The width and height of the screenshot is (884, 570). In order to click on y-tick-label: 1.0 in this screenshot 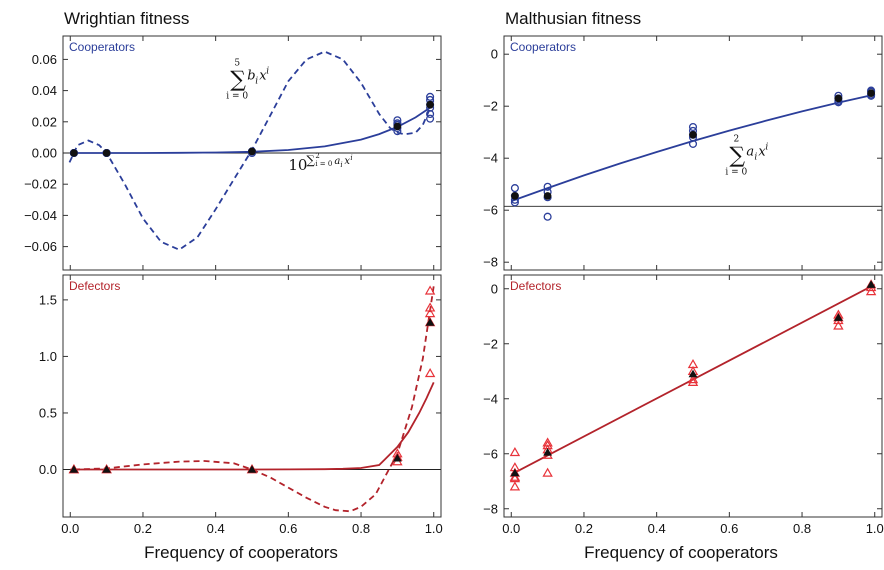, I will do `click(48, 356)`.